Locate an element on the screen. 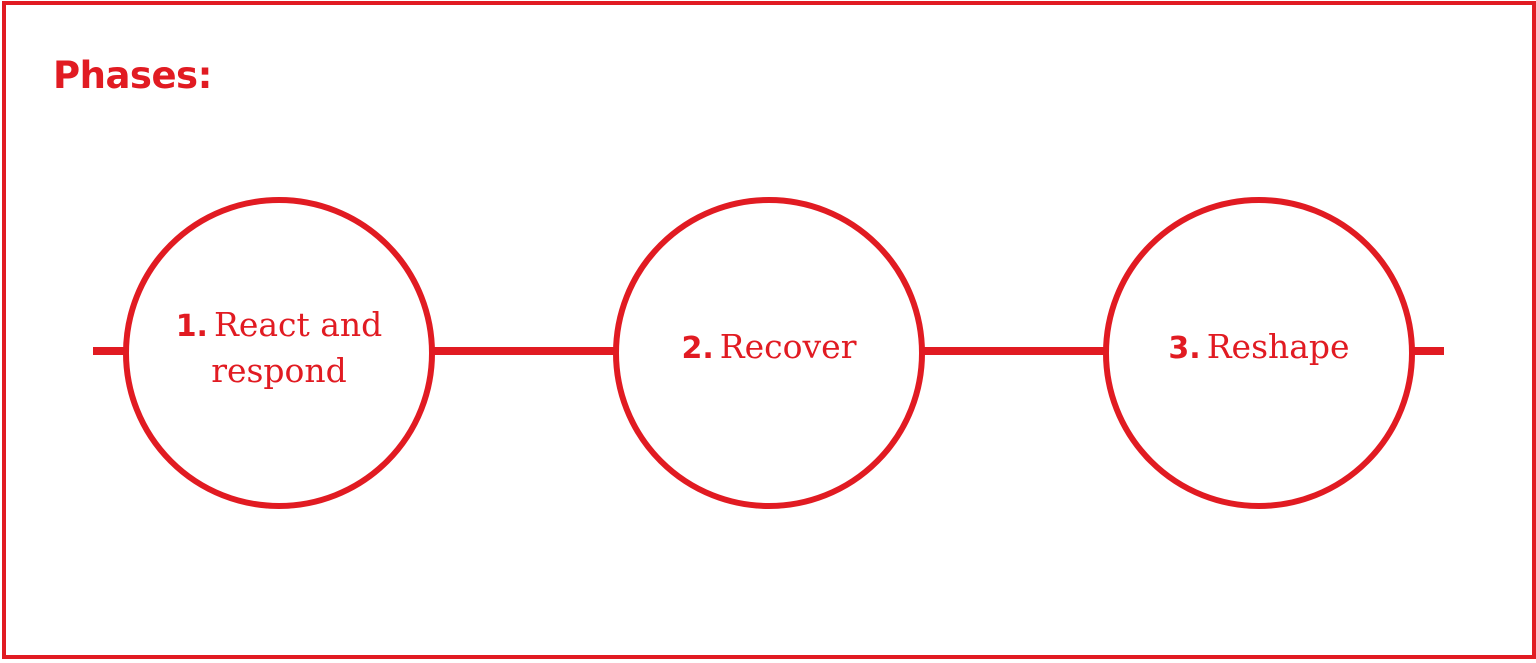  phase-text: React and respond is located at coordinates (297, 347).